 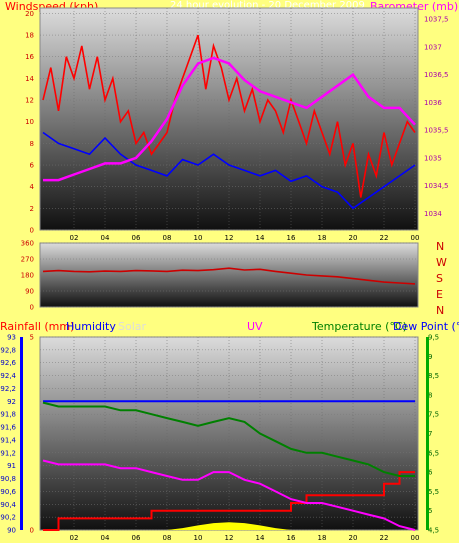 What do you see at coordinates (441, 262) in the screenshot?
I see `compass-label: W` at bounding box center [441, 262].